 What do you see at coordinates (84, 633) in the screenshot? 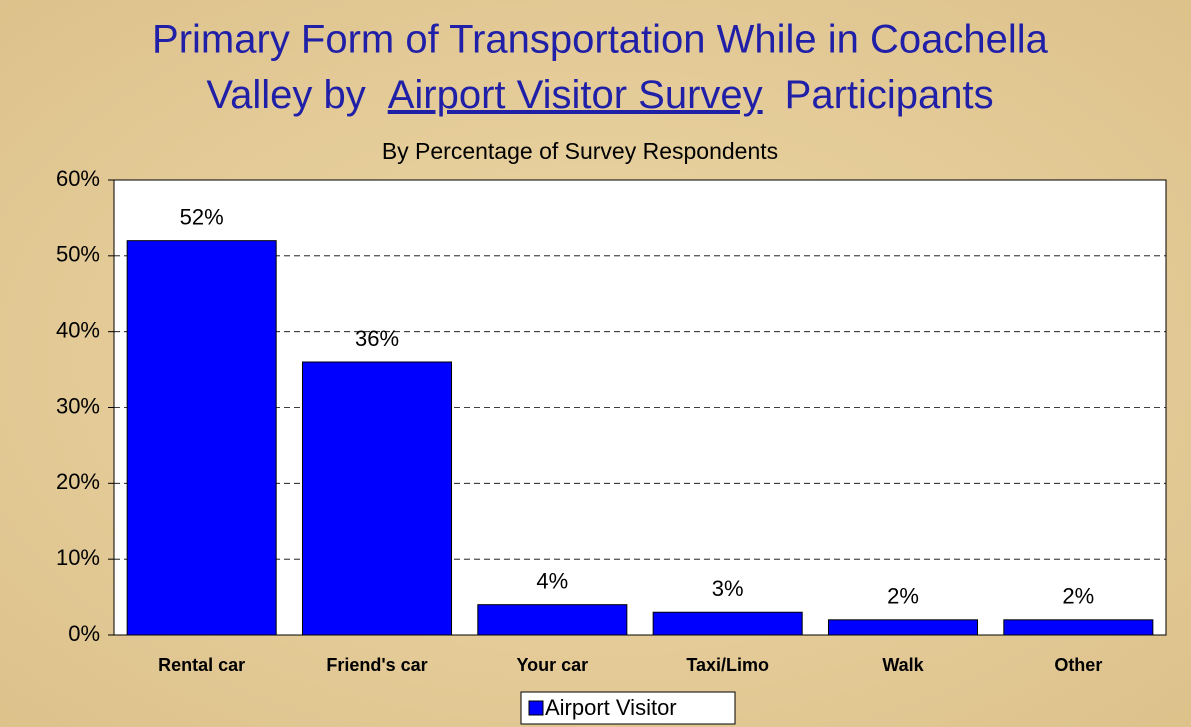
I see `y-tick-label: 0%` at bounding box center [84, 633].